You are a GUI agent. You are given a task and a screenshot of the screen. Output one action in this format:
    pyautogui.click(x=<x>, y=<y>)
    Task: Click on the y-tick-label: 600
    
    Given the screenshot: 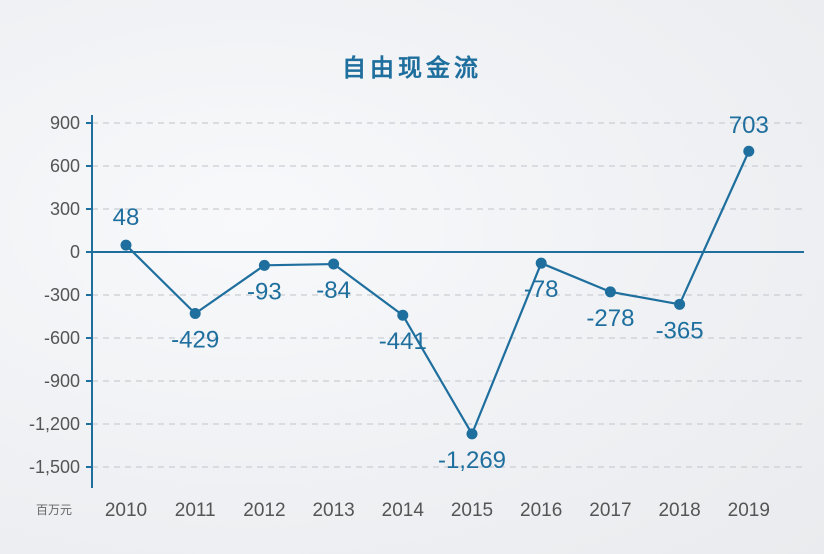 What is the action you would take?
    pyautogui.click(x=65, y=166)
    